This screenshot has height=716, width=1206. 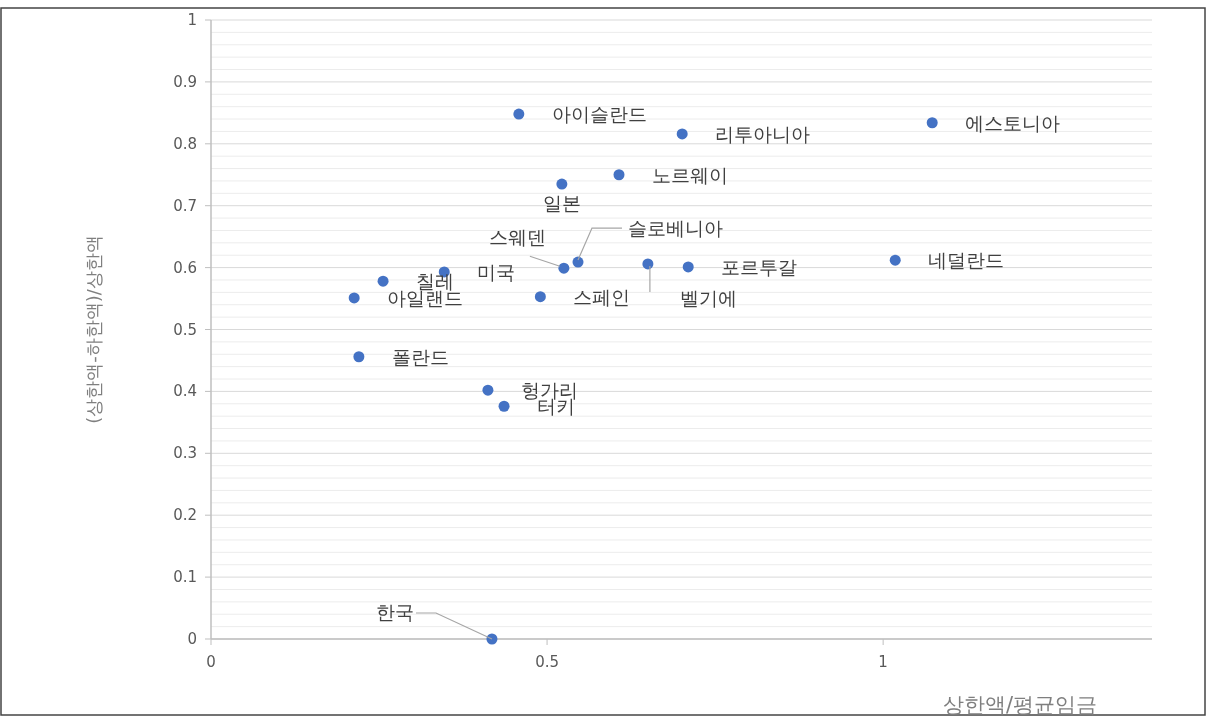 What do you see at coordinates (185, 515) in the screenshot?
I see `y-tick-label: 0.2` at bounding box center [185, 515].